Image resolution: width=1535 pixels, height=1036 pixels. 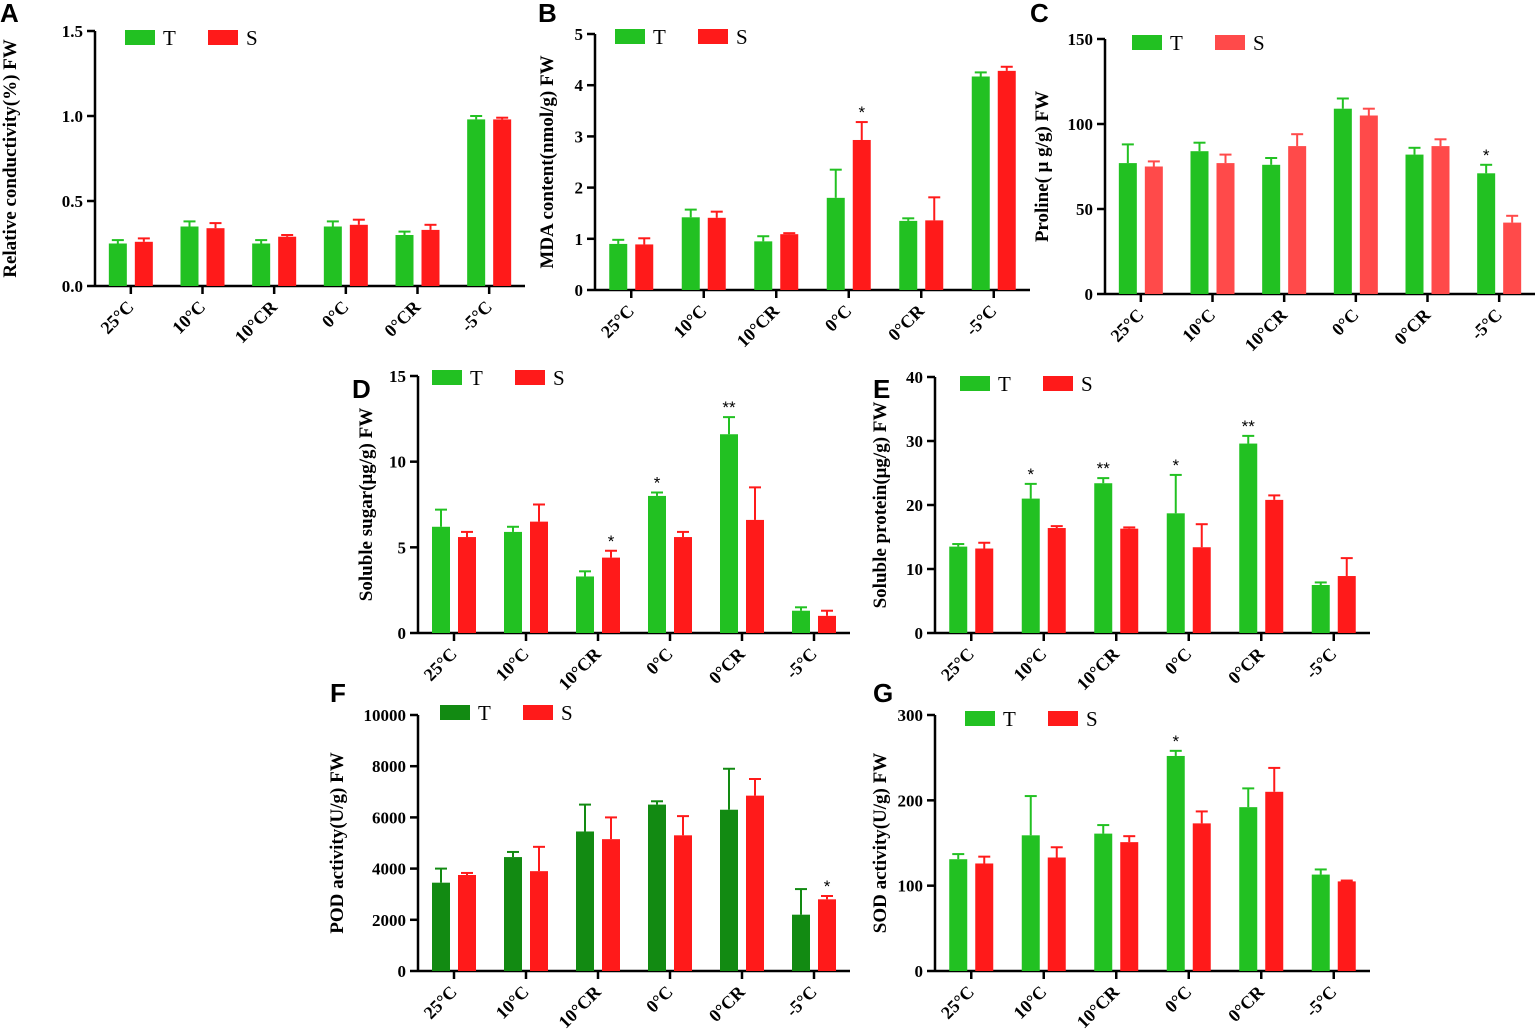 I want to click on legend-label-s: S, so click(x=567, y=713).